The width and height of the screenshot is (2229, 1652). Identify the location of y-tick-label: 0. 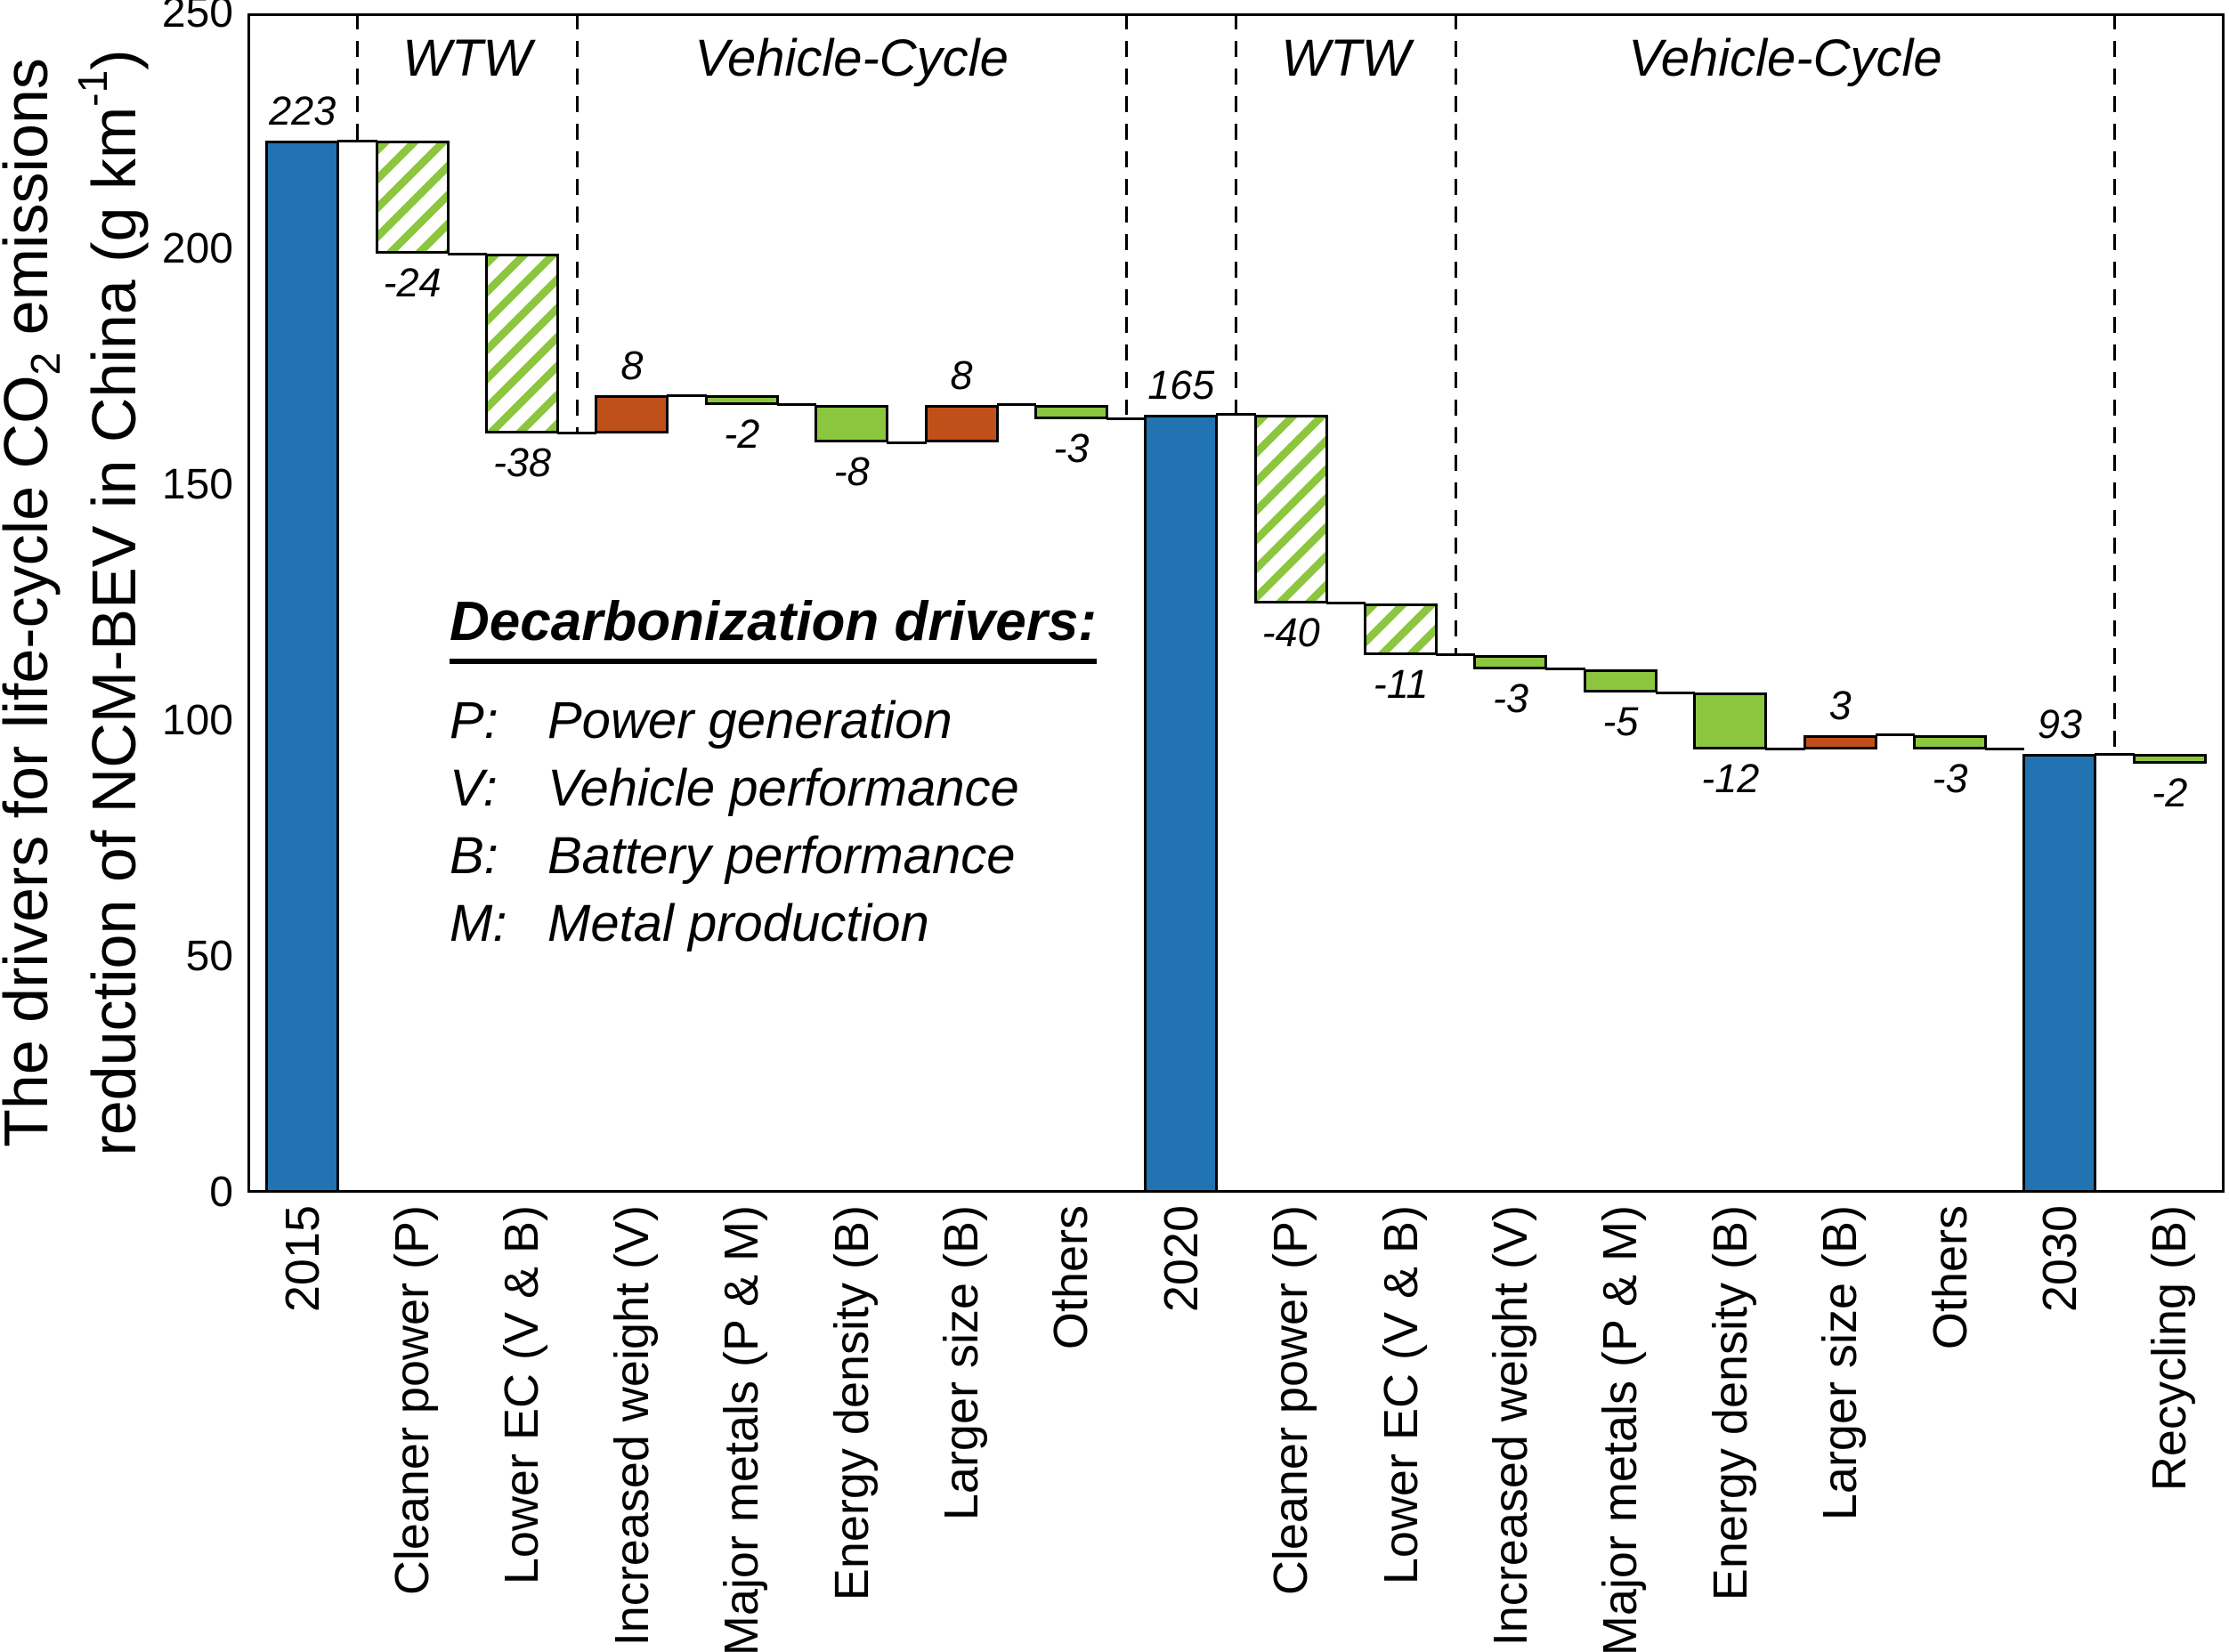
(221, 1192).